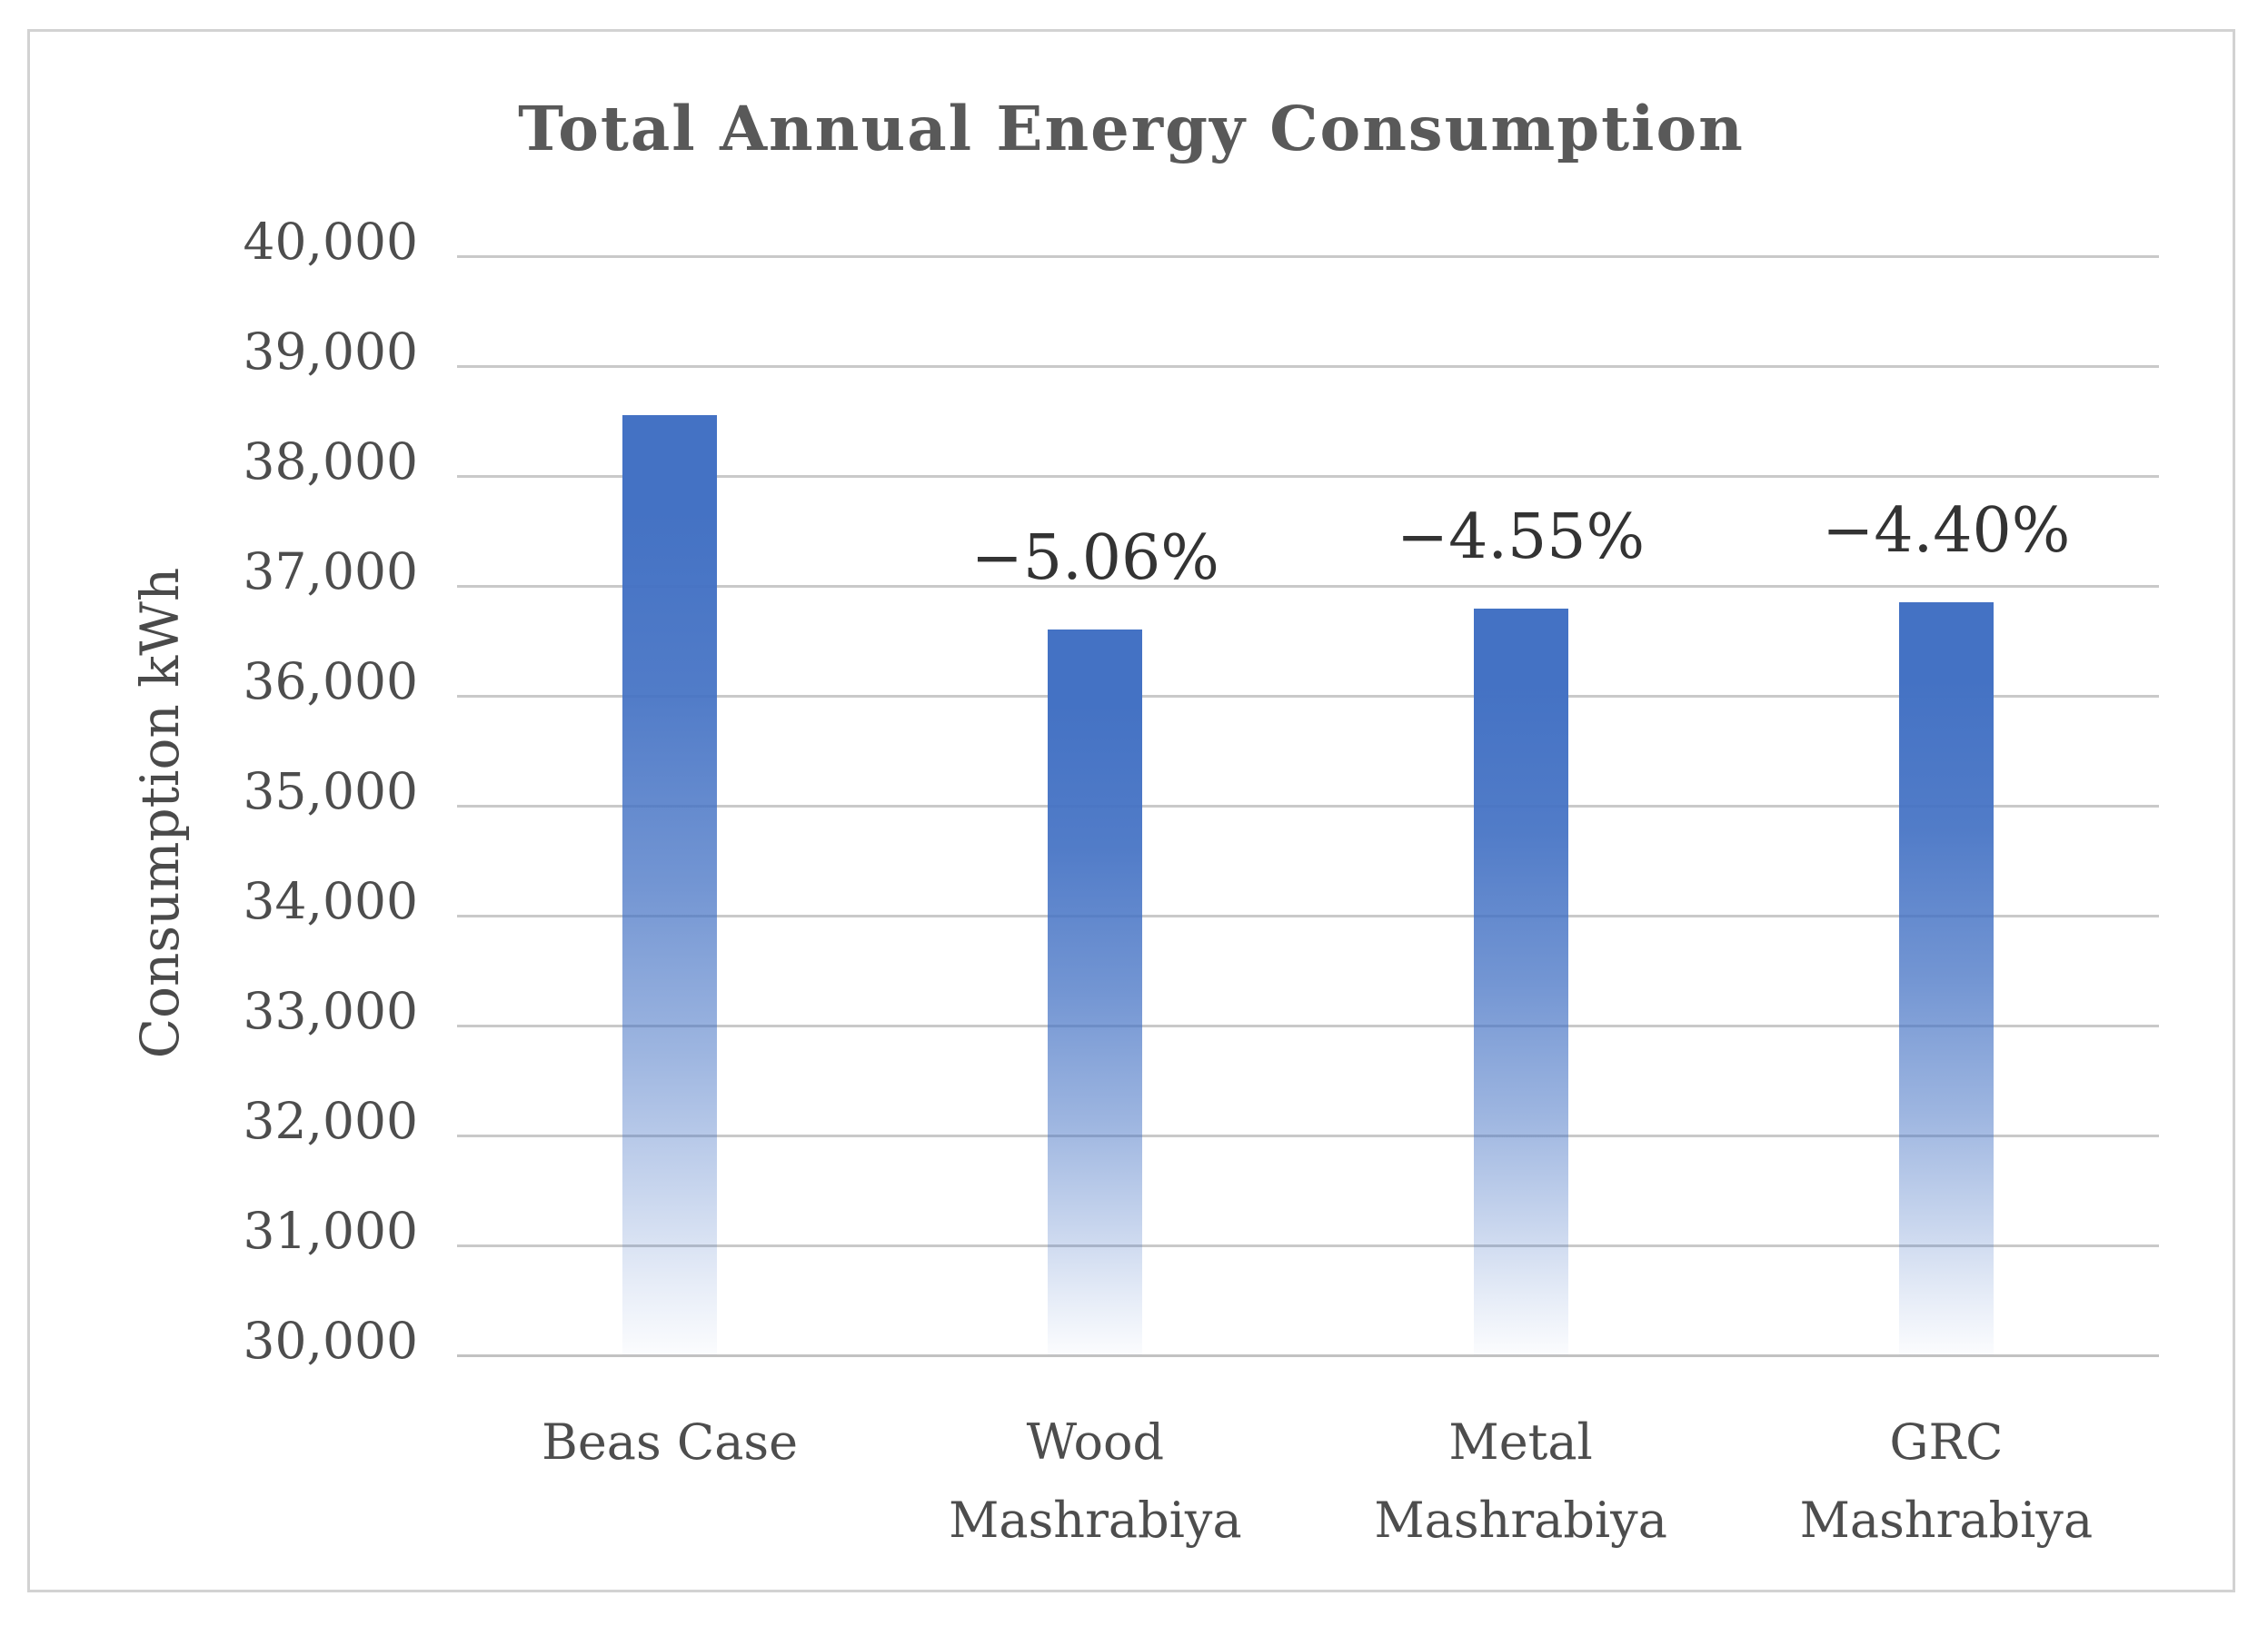  What do you see at coordinates (1946, 530) in the screenshot?
I see `bar-value-label: −4.40%` at bounding box center [1946, 530].